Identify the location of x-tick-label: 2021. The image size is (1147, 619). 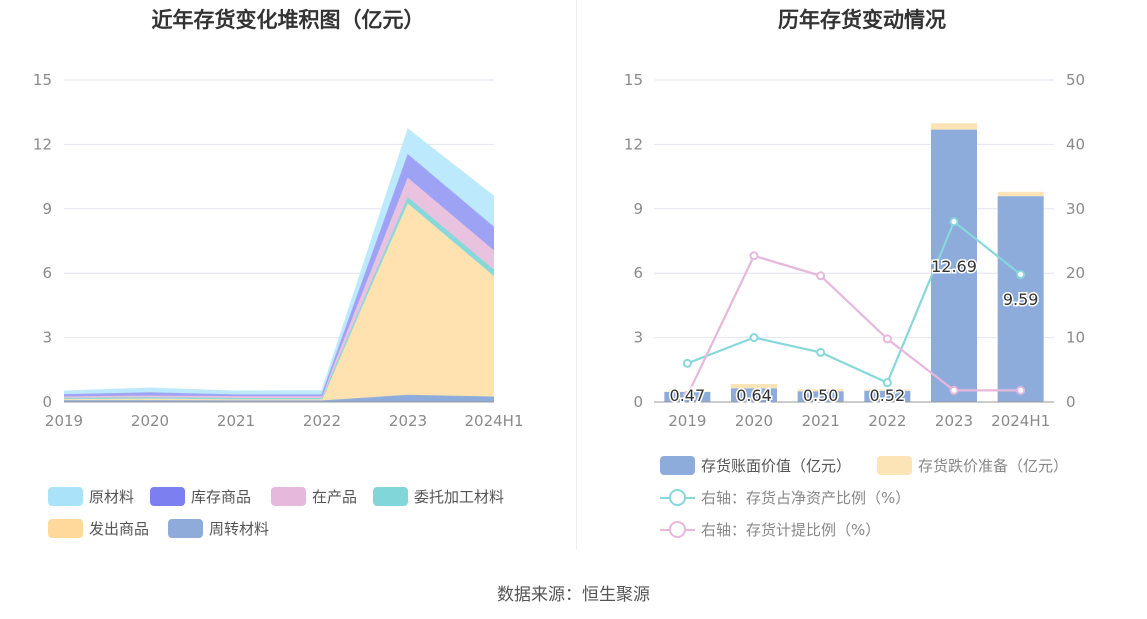
(236, 421).